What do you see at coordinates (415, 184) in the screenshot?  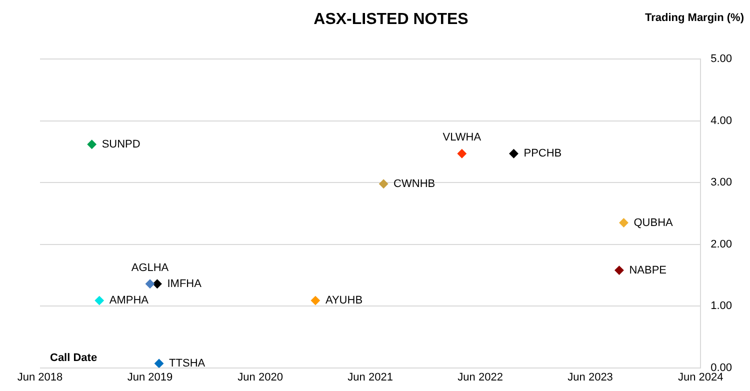 I see `series-label: CWNHB` at bounding box center [415, 184].